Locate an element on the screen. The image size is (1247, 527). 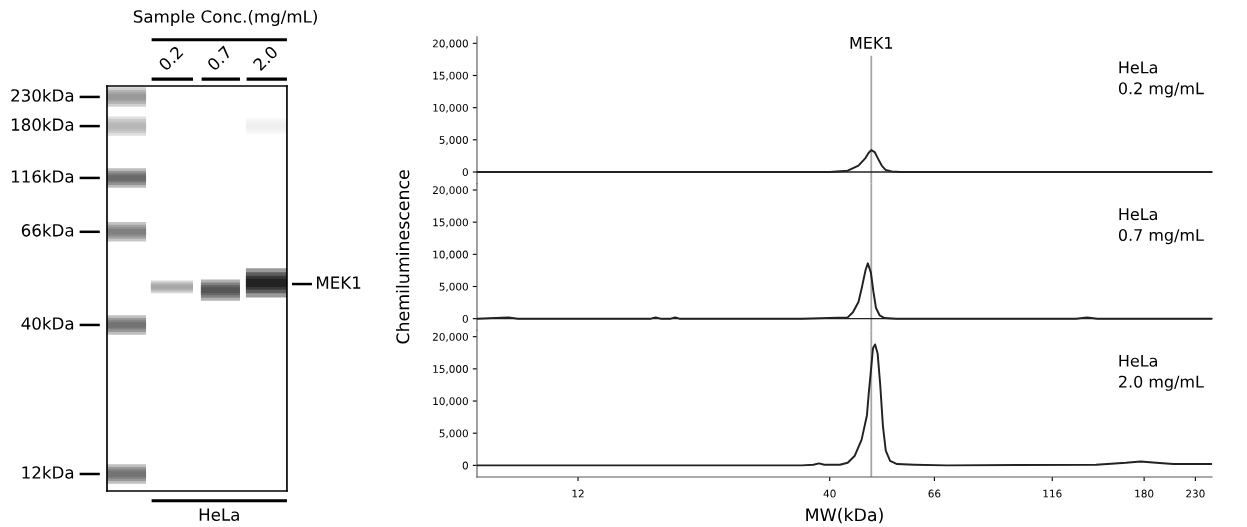
category-label: 0.2 is located at coordinates (170, 58).